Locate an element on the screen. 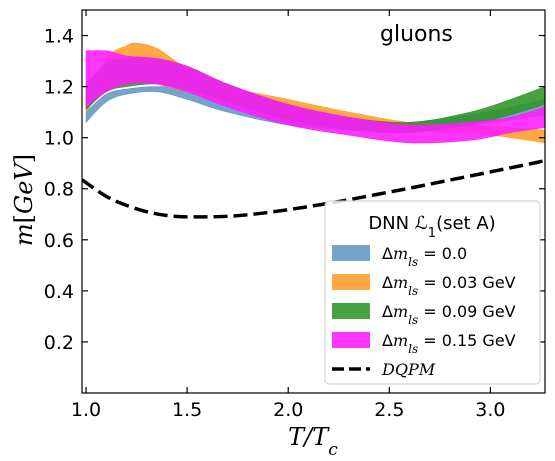  x-tick-label: 2.5 is located at coordinates (389, 410).